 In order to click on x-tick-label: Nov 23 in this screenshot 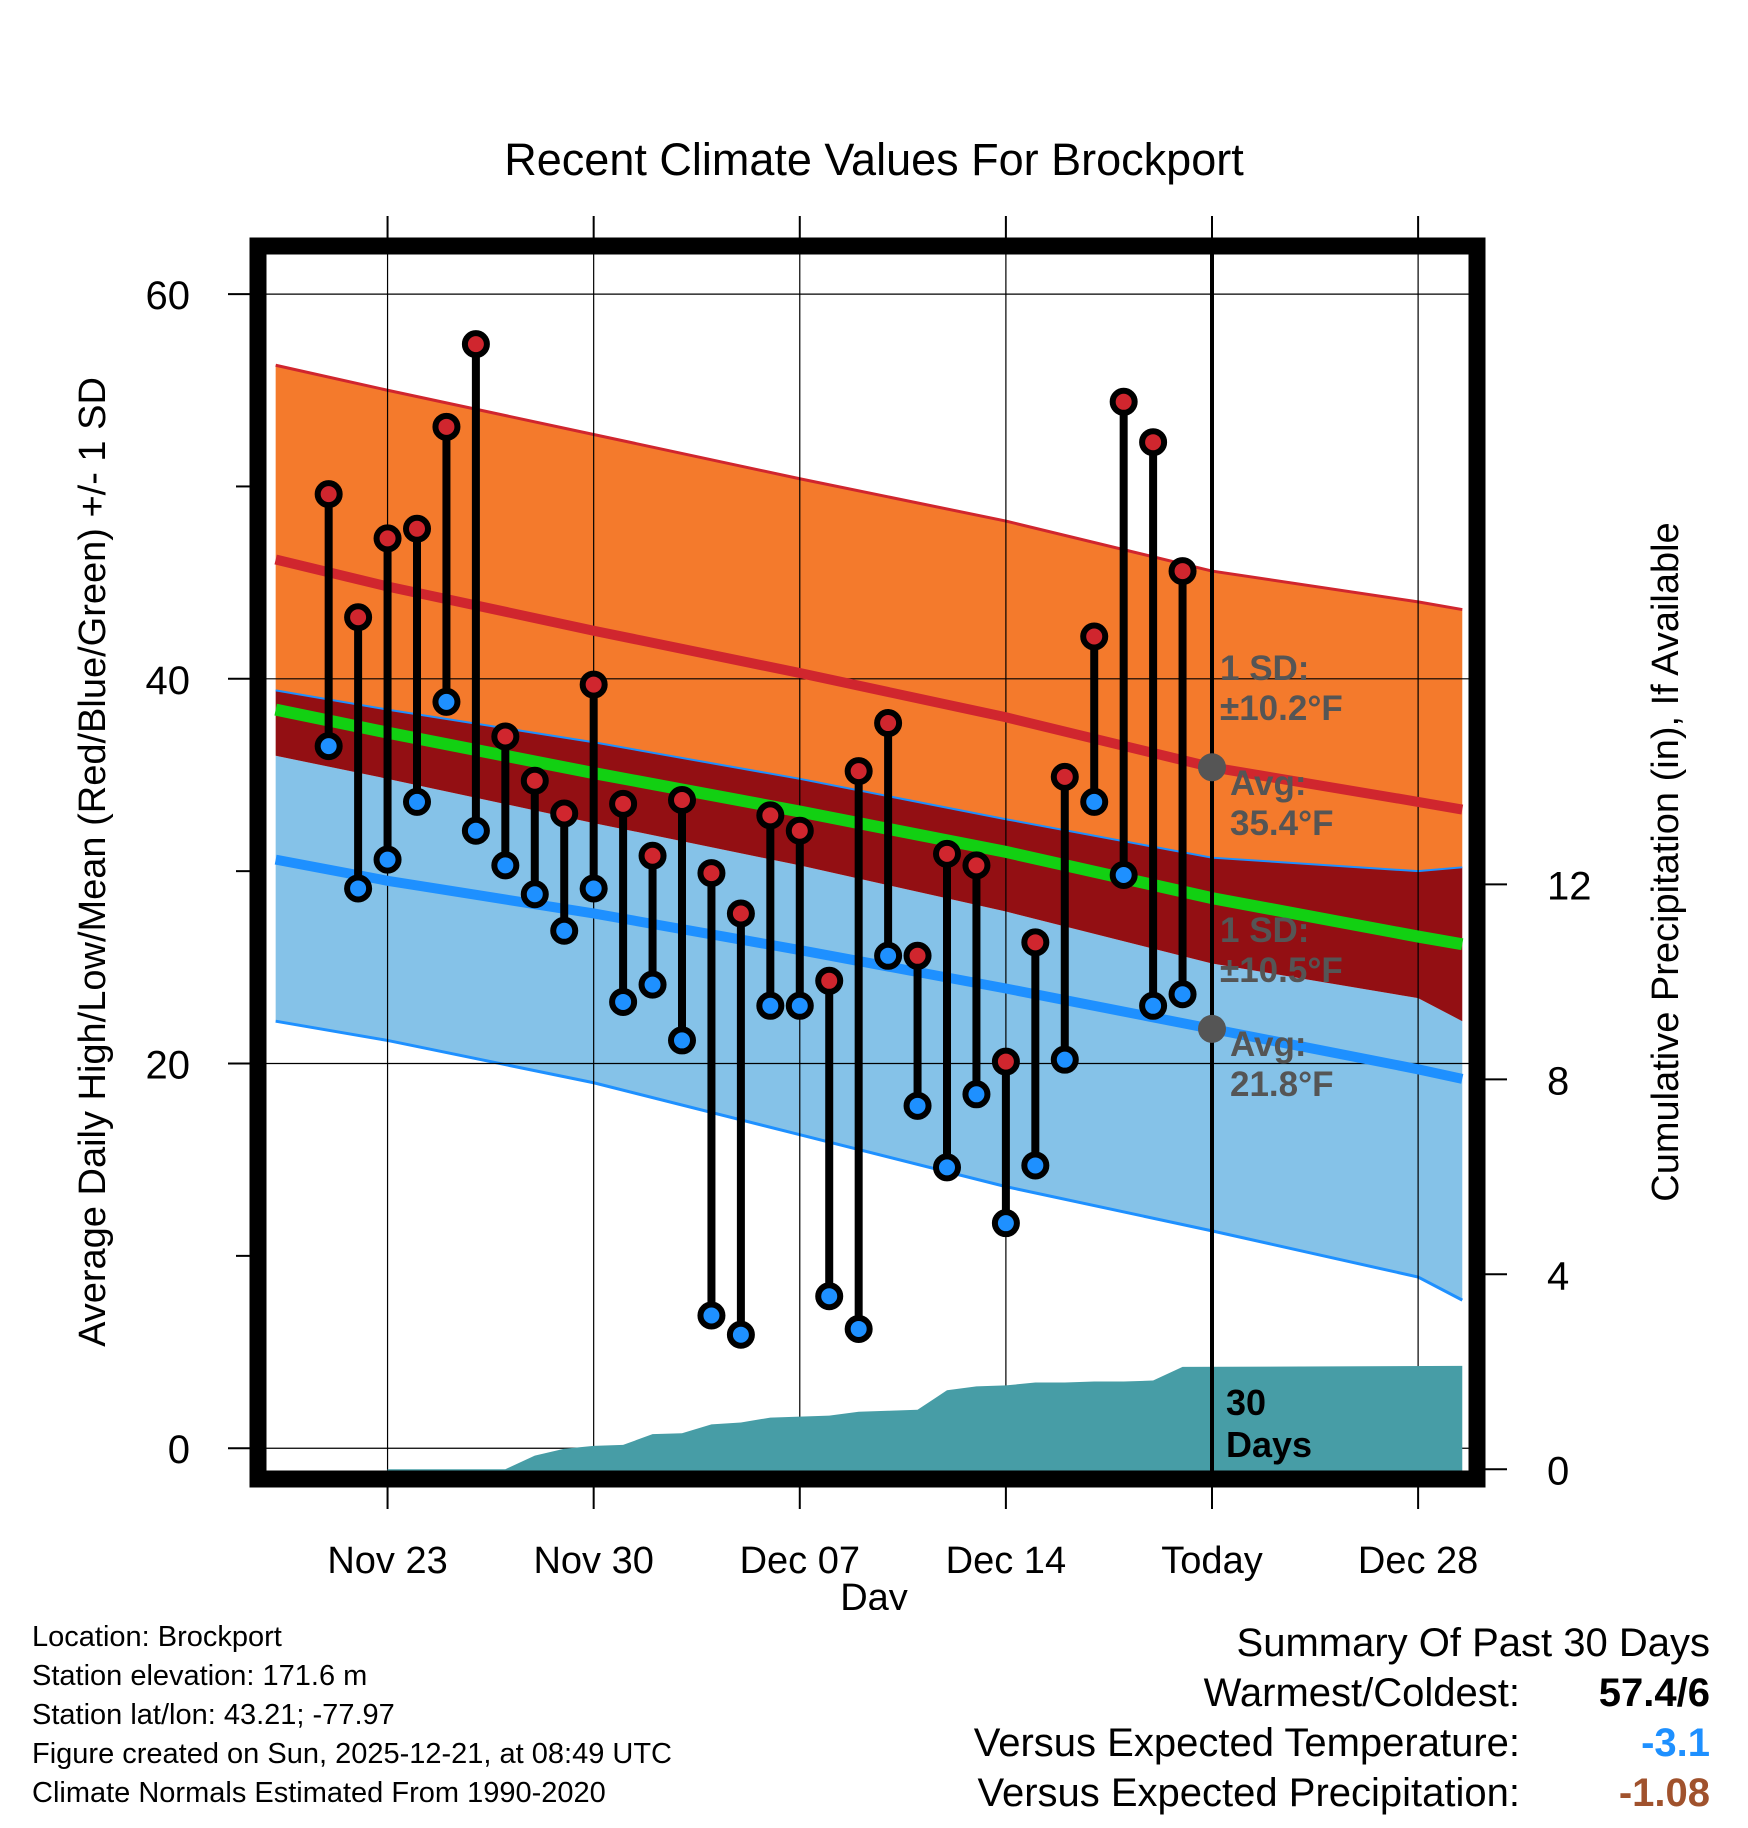, I will do `click(387, 1561)`.